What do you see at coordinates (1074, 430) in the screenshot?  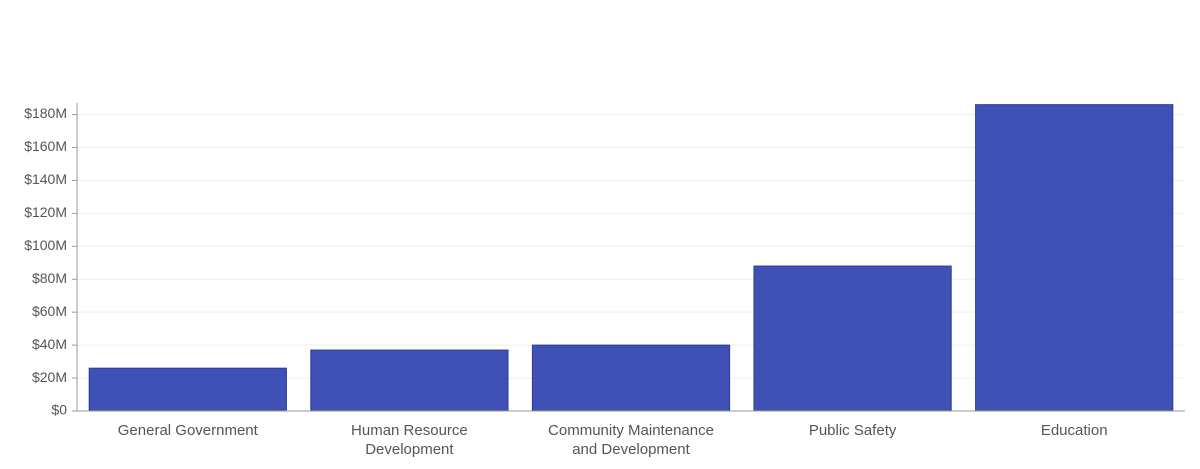 I see `x-tick-label: Education` at bounding box center [1074, 430].